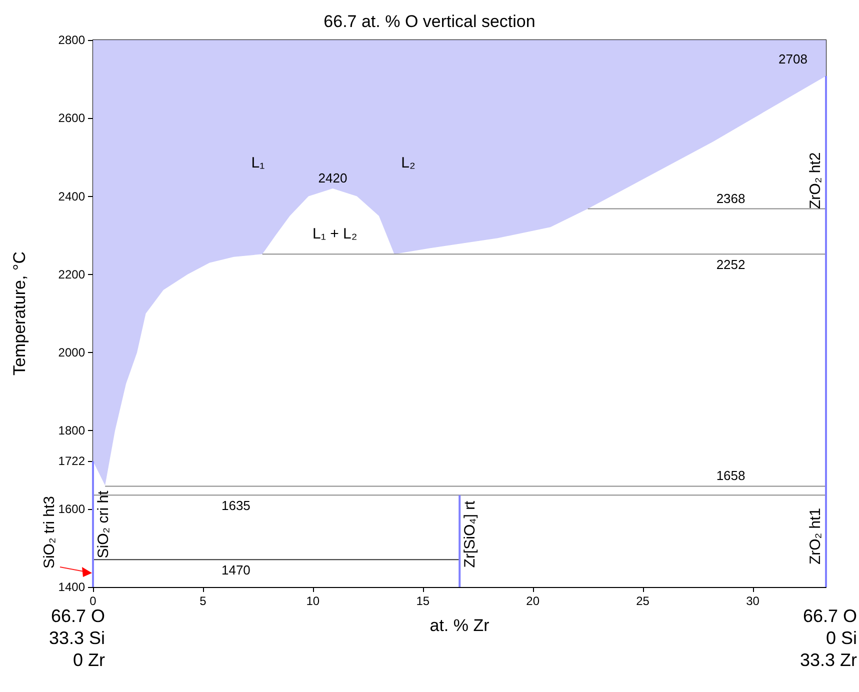  What do you see at coordinates (753, 601) in the screenshot?
I see `x-tick-label: 30` at bounding box center [753, 601].